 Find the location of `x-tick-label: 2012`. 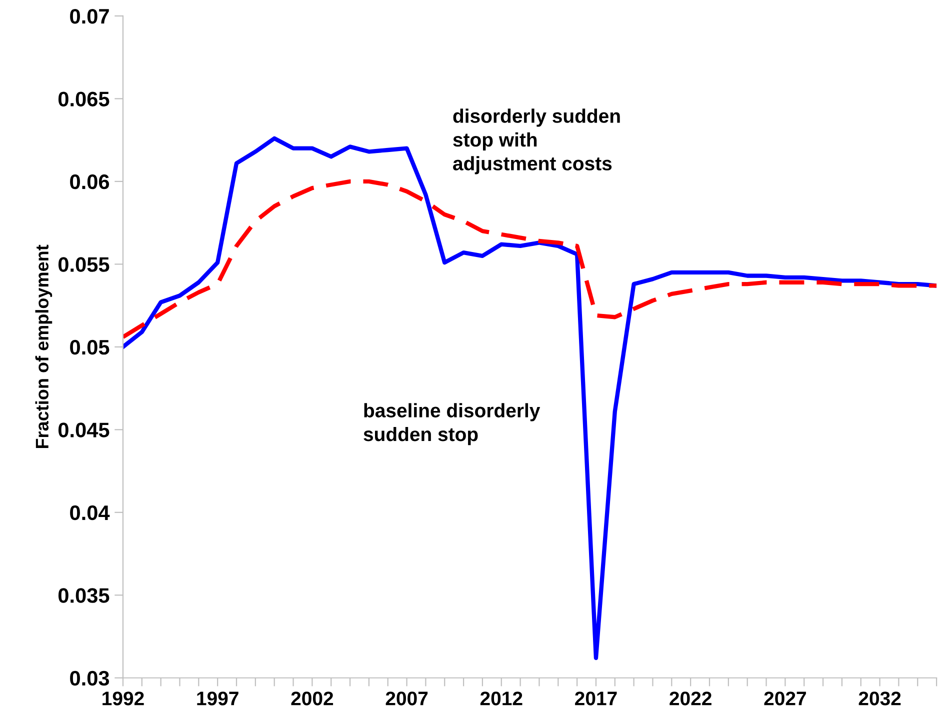

x-tick-label: 2012 is located at coordinates (501, 699).